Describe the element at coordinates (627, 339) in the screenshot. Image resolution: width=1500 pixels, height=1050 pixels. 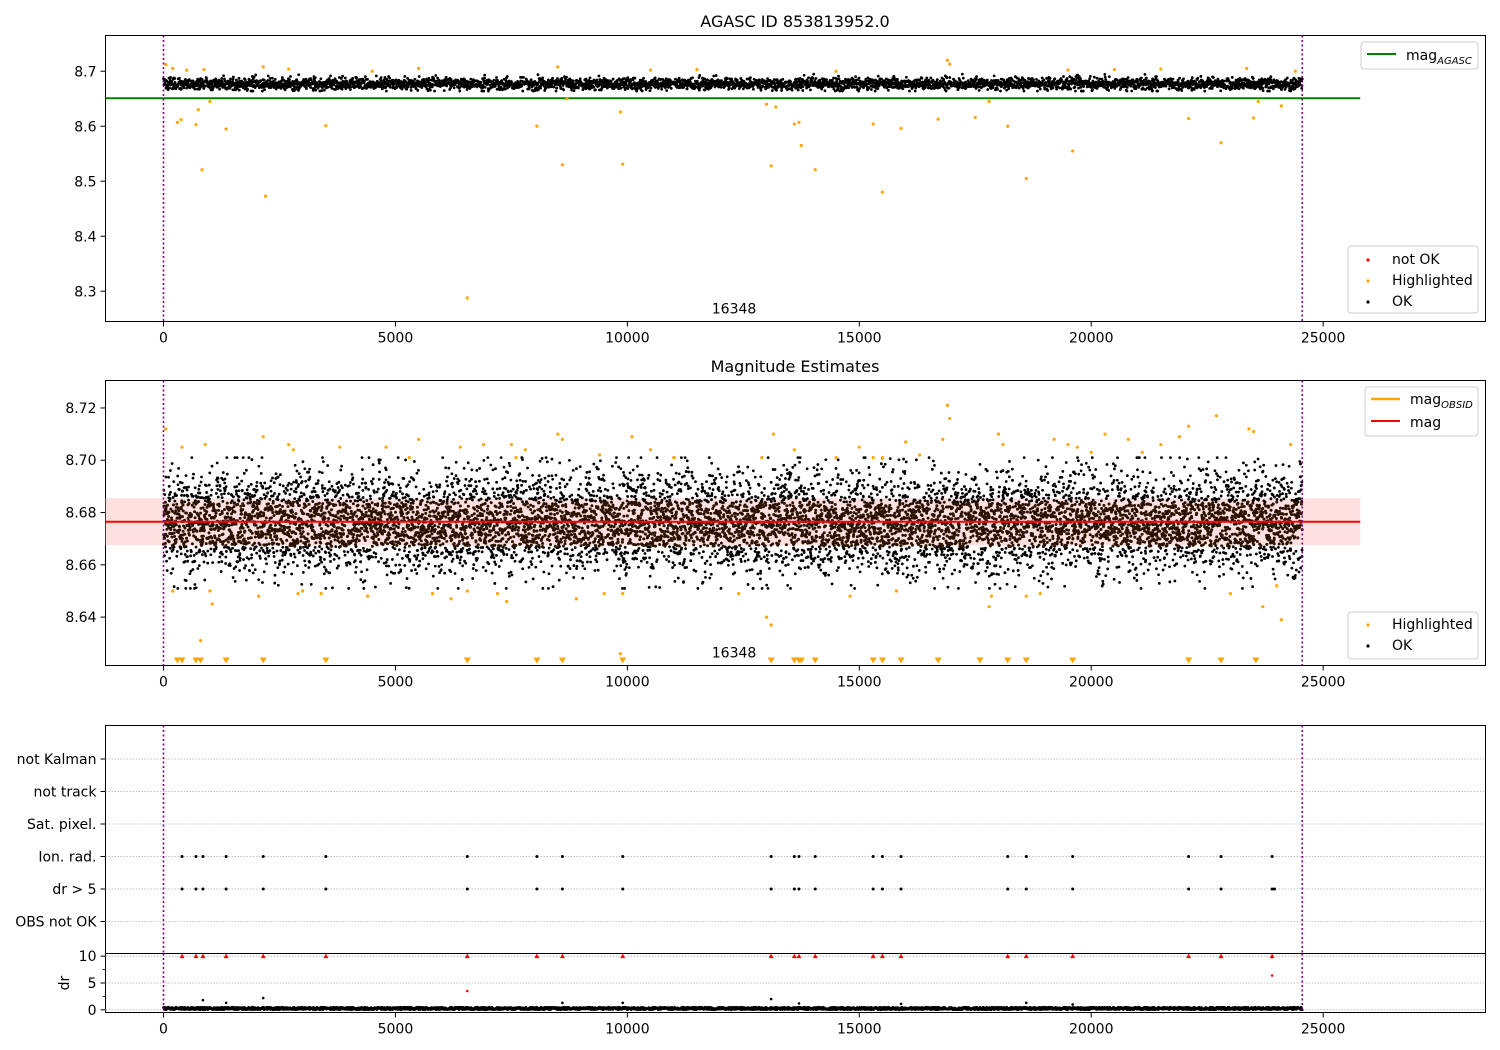
I see `x-tick-label: 10000` at that location.